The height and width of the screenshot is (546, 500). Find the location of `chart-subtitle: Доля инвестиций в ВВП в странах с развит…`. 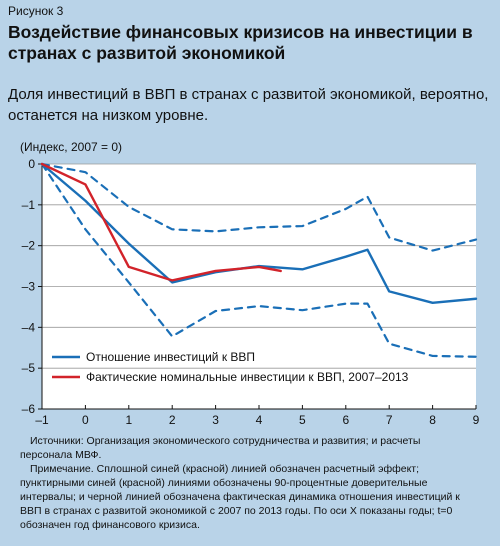

chart-subtitle: Доля инвестиций в ВВП в странах с развит… is located at coordinates (248, 105).